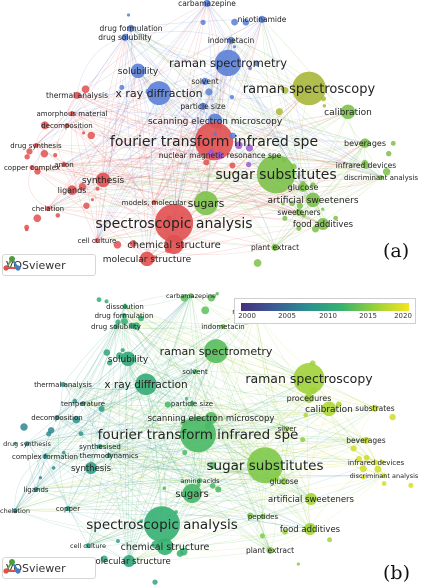 Image resolution: width=421 pixels, height=587 pixels. I want to click on term-label: complex formation, so click(45, 457).